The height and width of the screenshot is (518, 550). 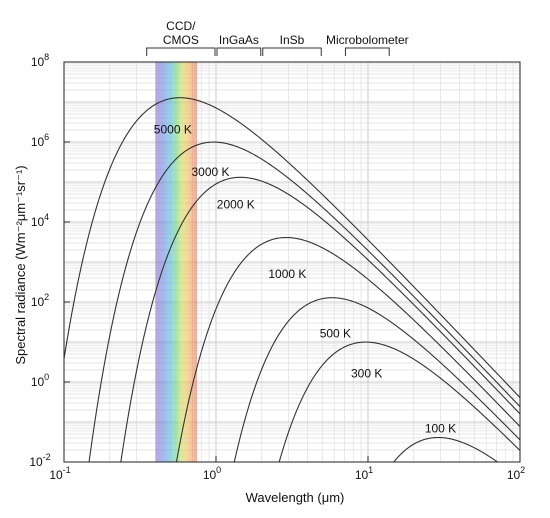 I want to click on detector-ranges: CCD/CMOS InGaAs InSb Microbolometer, so click(x=277, y=37).